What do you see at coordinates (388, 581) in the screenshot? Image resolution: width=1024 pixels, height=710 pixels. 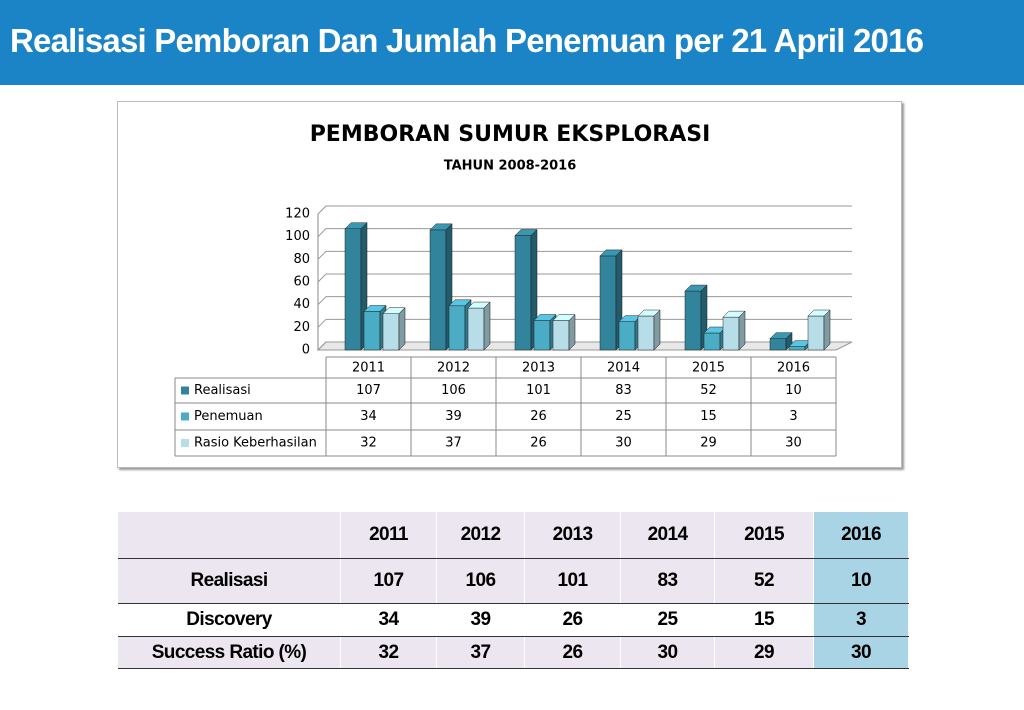 I see `table-cell: 107` at bounding box center [388, 581].